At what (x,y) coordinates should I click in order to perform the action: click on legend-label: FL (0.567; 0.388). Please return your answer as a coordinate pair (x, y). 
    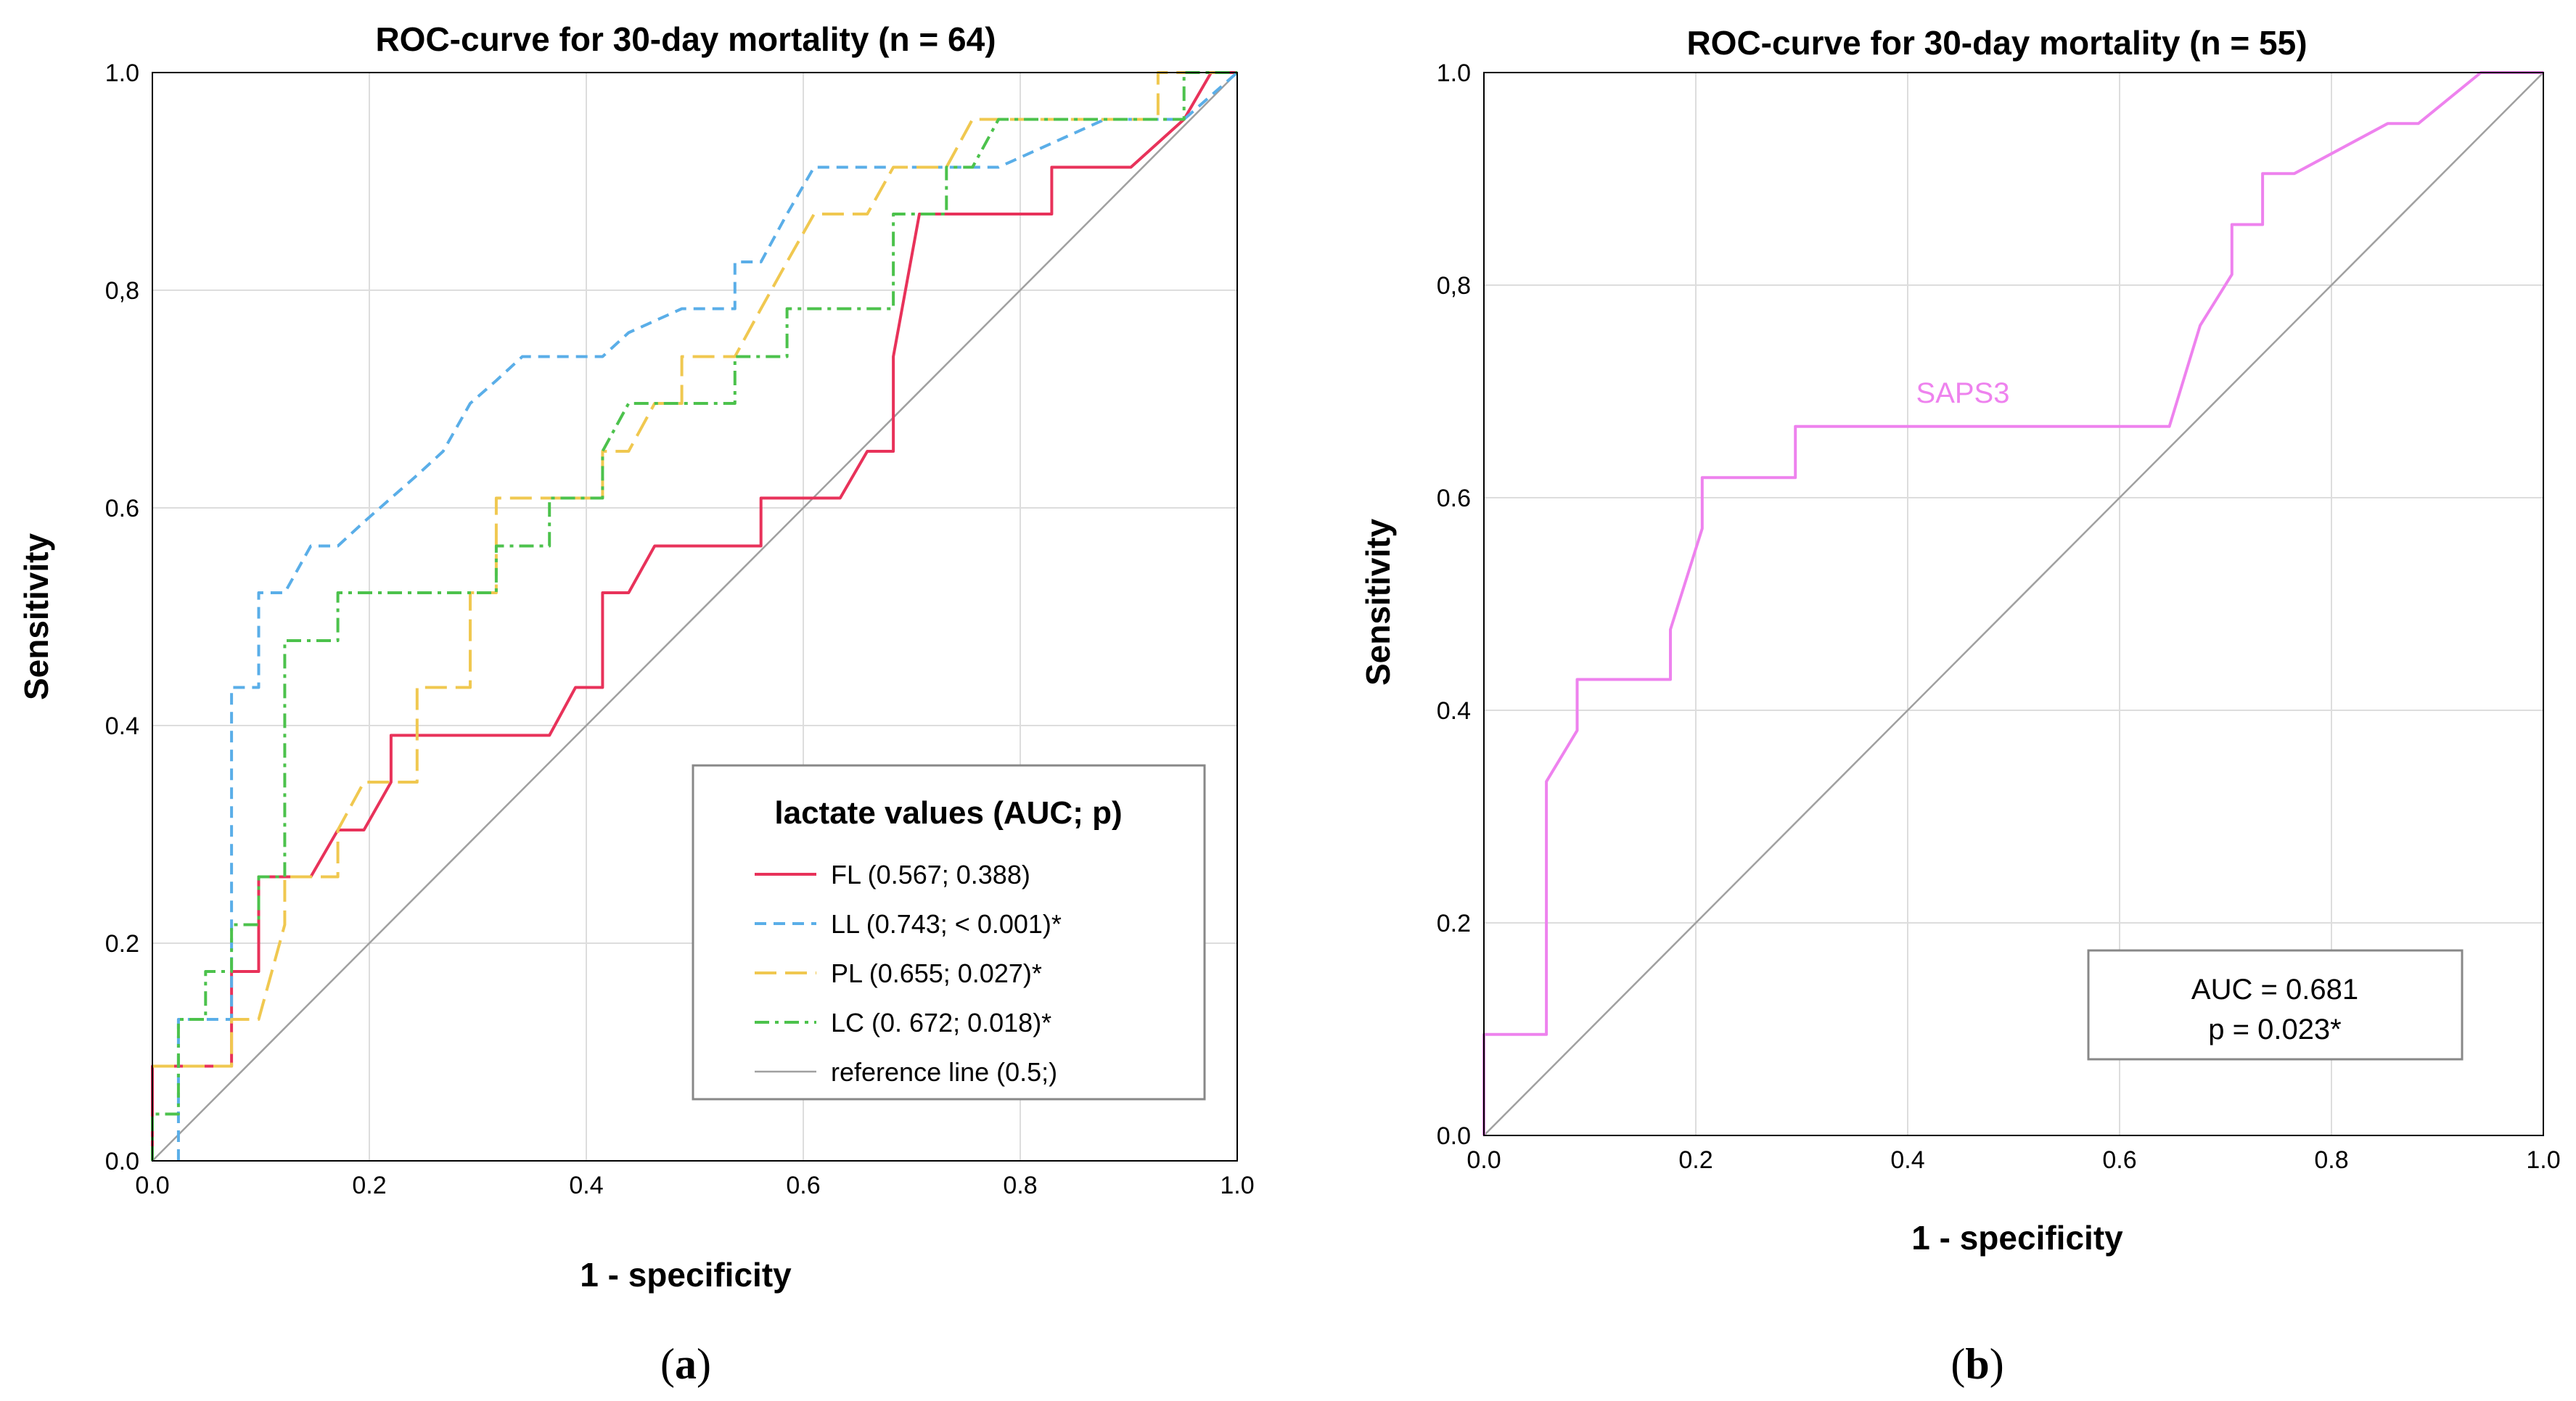
    Looking at the image, I should click on (930, 875).